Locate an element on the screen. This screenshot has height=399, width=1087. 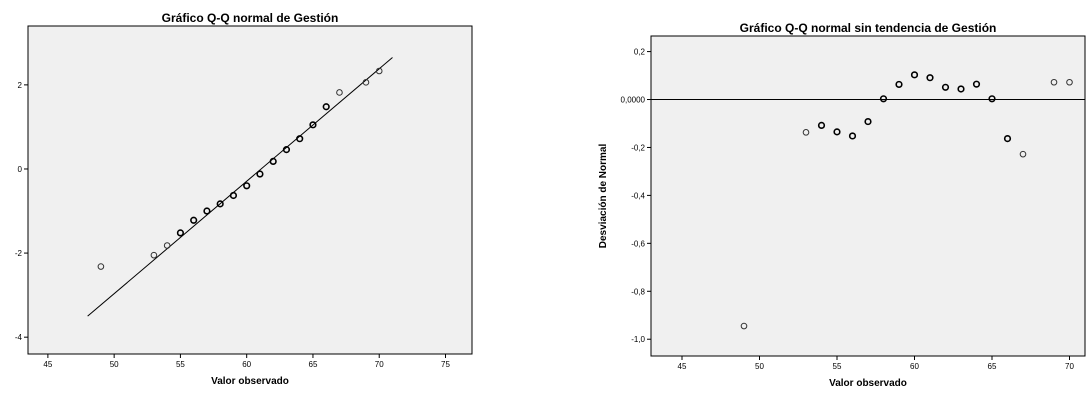
y-tick-label: 0,0000 is located at coordinates (633, 100).